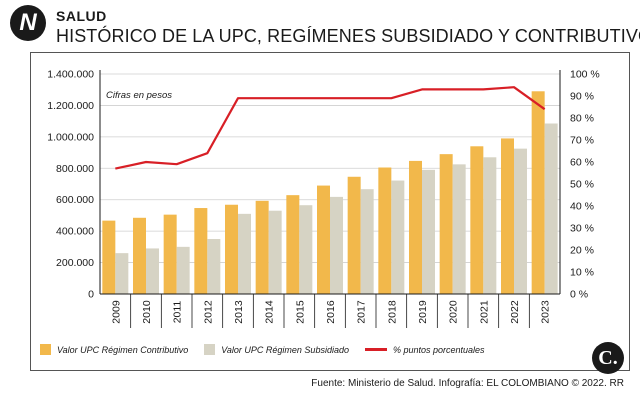 Image resolution: width=640 pixels, height=400 pixels. Describe the element at coordinates (81, 16) in the screenshot. I see `section-label: SALUD` at that location.